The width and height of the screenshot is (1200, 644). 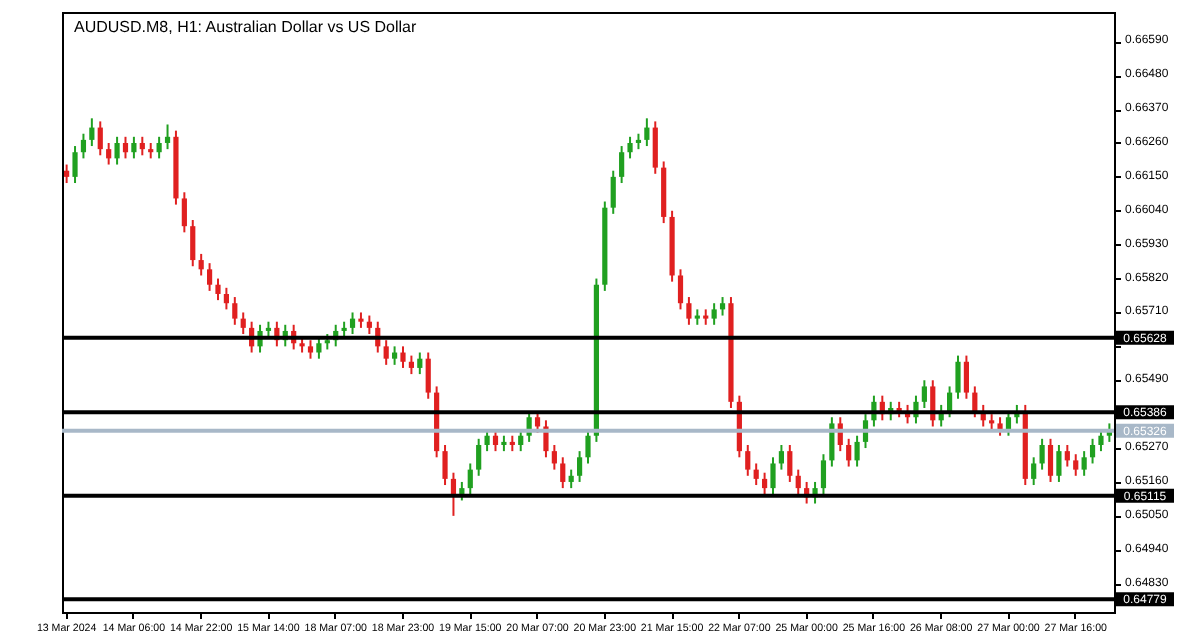 What do you see at coordinates (245, 27) in the screenshot?
I see `chart-title: AUDUSD.M8, H1: Australian Dollar vs US Dollar` at bounding box center [245, 27].